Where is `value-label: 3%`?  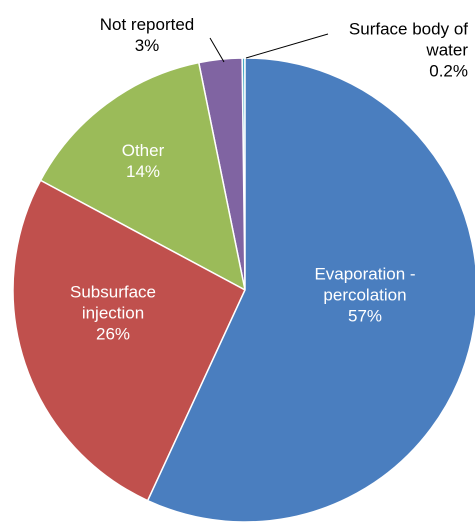
value-label: 3% is located at coordinates (147, 45).